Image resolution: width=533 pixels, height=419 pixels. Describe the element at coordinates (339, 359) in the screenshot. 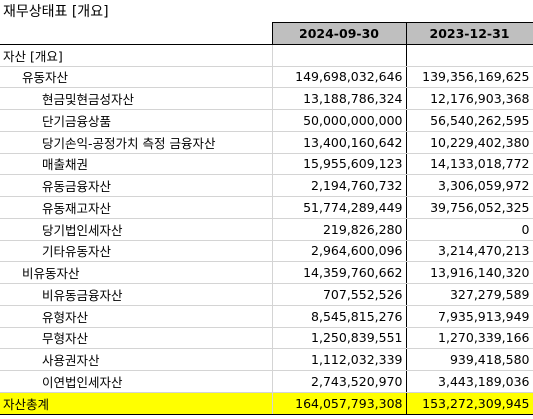

I see `value-2024-09-30: 1,112,032,339` at that location.